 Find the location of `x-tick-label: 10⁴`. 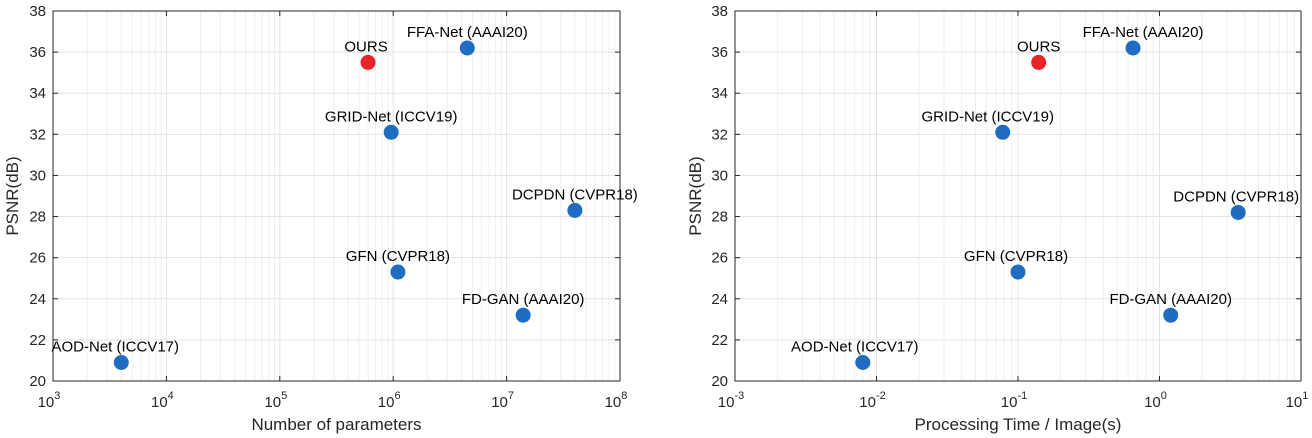

x-tick-label: 10⁴ is located at coordinates (162, 400).